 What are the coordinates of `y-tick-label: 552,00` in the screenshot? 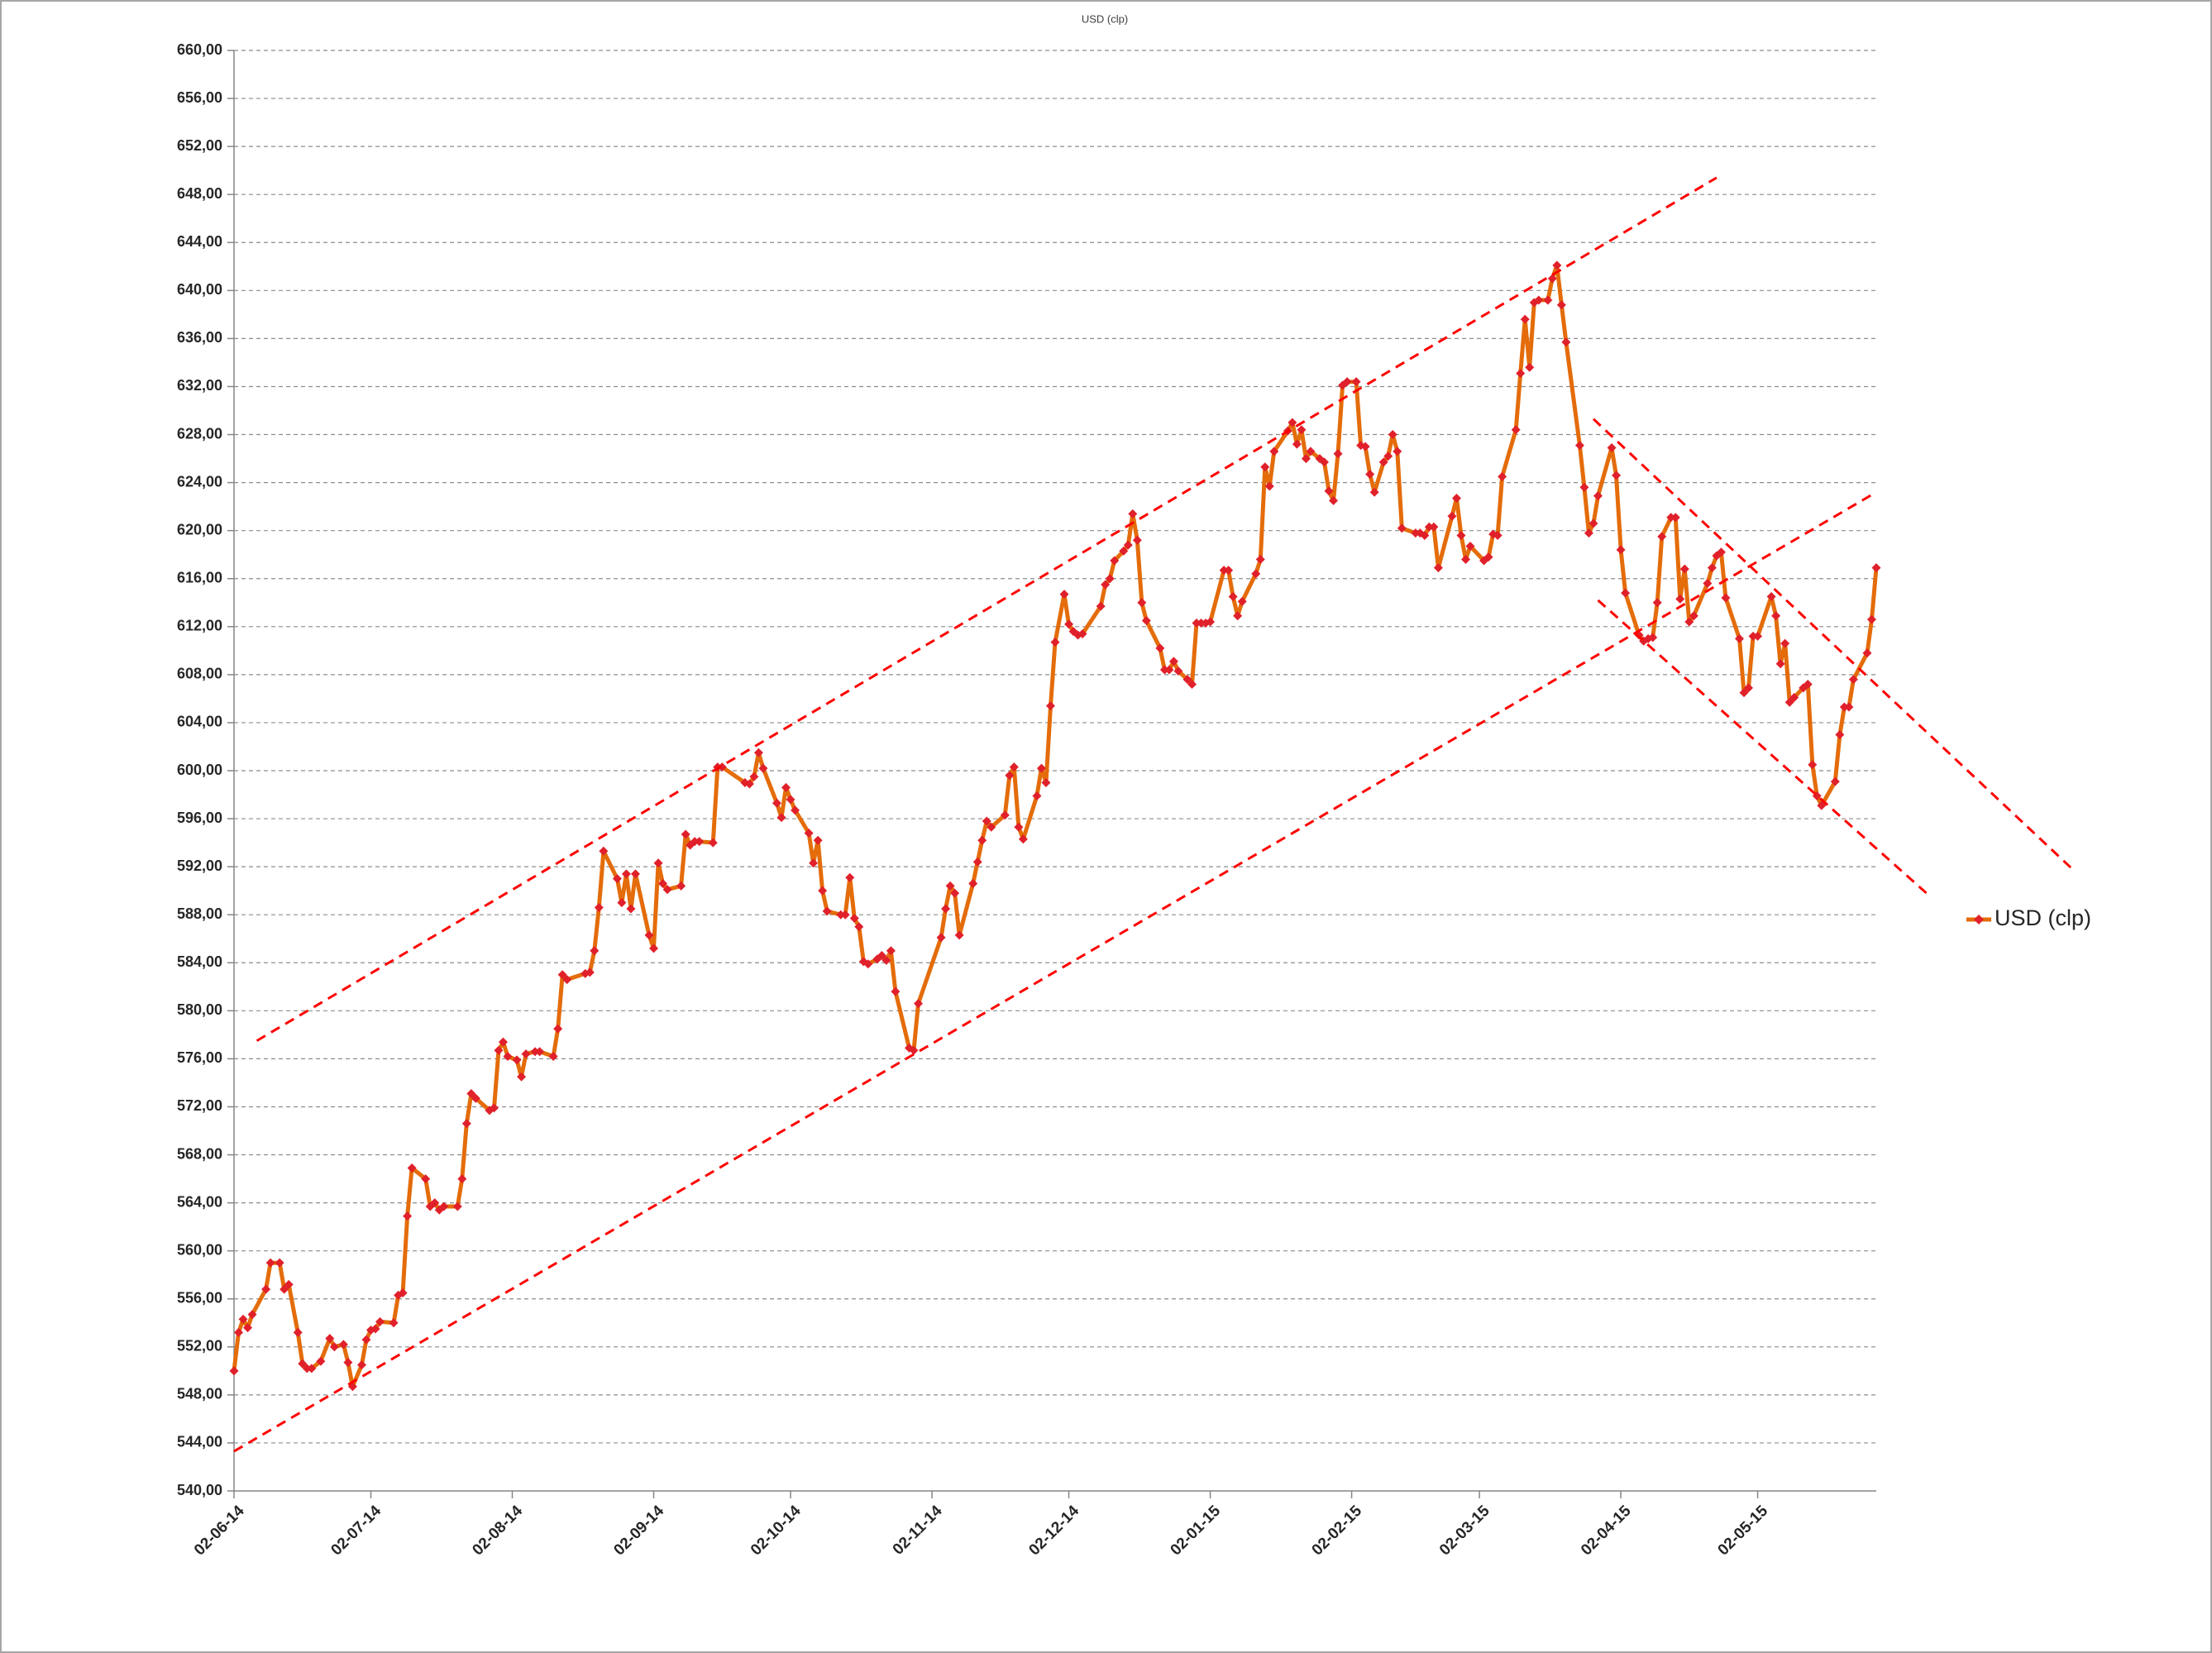 It's located at (200, 1346).